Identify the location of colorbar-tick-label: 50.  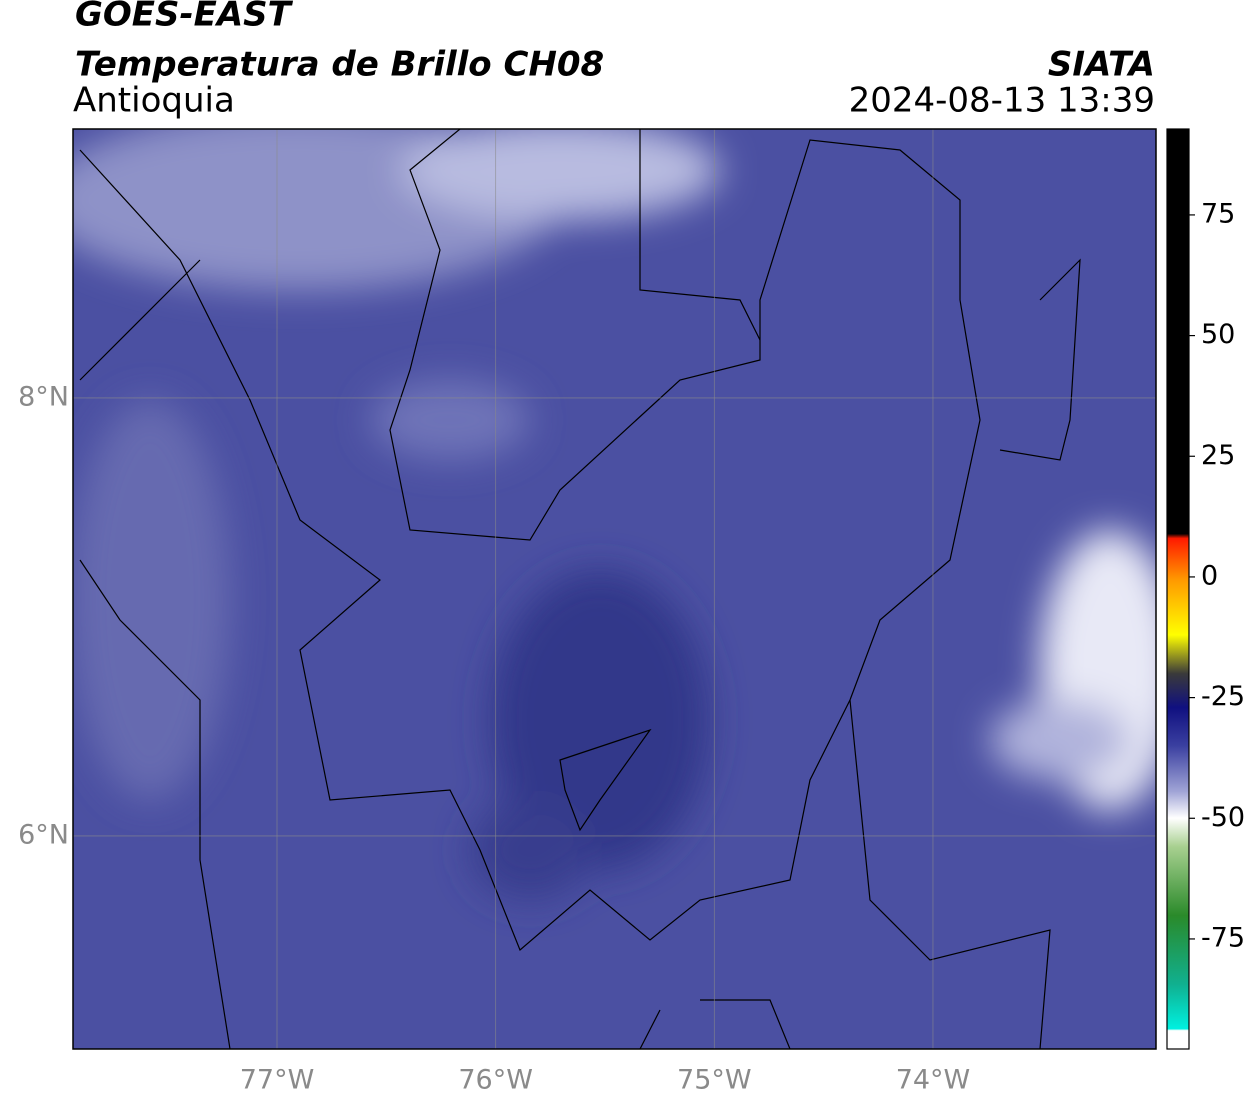
(1218, 334).